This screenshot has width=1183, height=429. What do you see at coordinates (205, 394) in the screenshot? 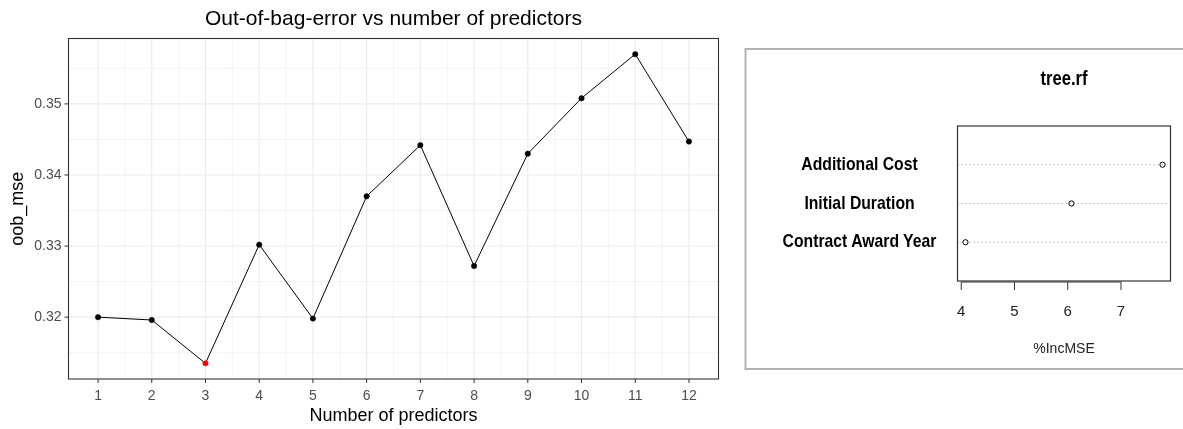
I see `x-tick-label: 3` at bounding box center [205, 394].